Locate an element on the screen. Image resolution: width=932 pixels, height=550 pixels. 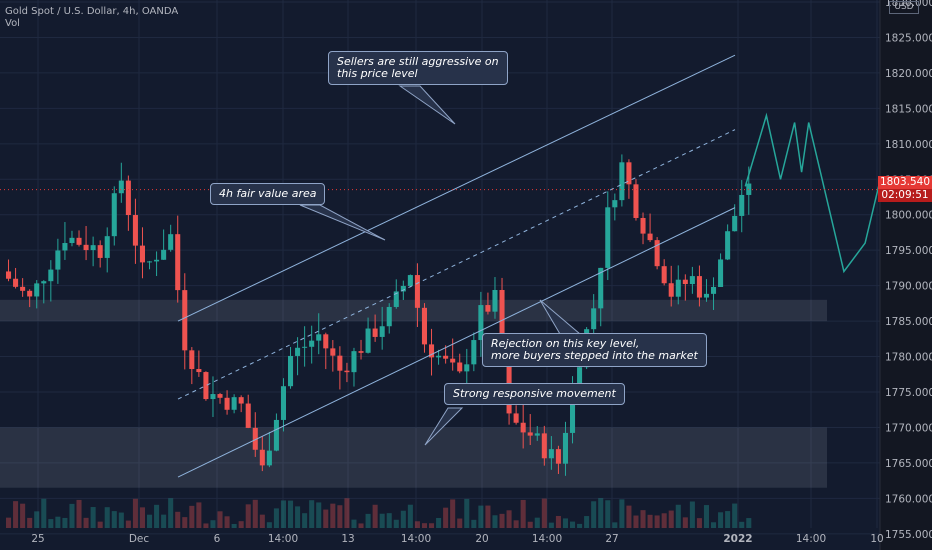
x-tick-label: 27 is located at coordinates (611, 539).